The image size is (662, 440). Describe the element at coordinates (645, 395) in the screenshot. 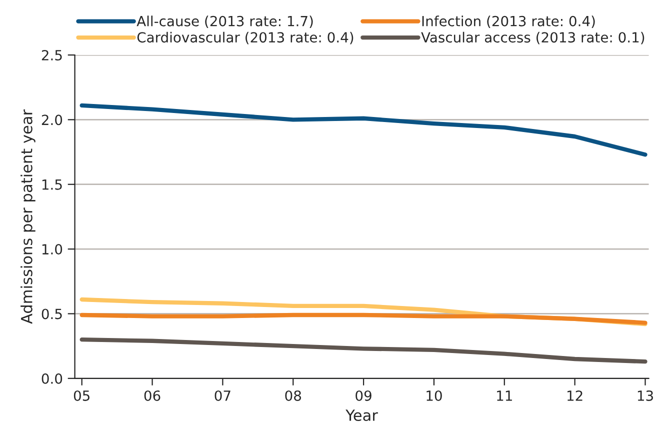

I see `x-tick-label: 13` at that location.